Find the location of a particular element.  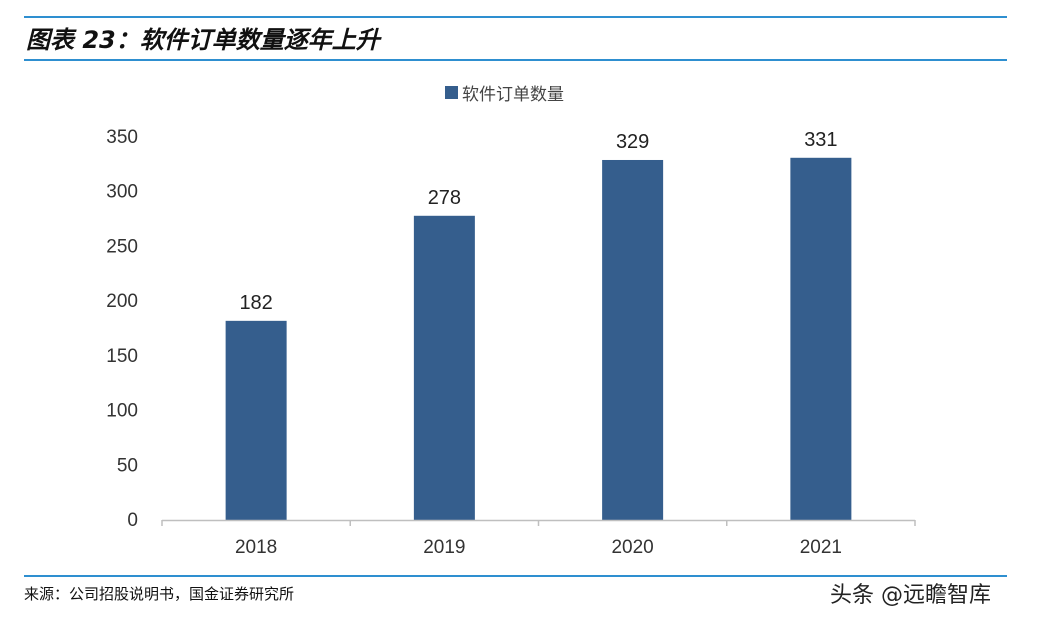

title-bottom-rule is located at coordinates (515, 60).